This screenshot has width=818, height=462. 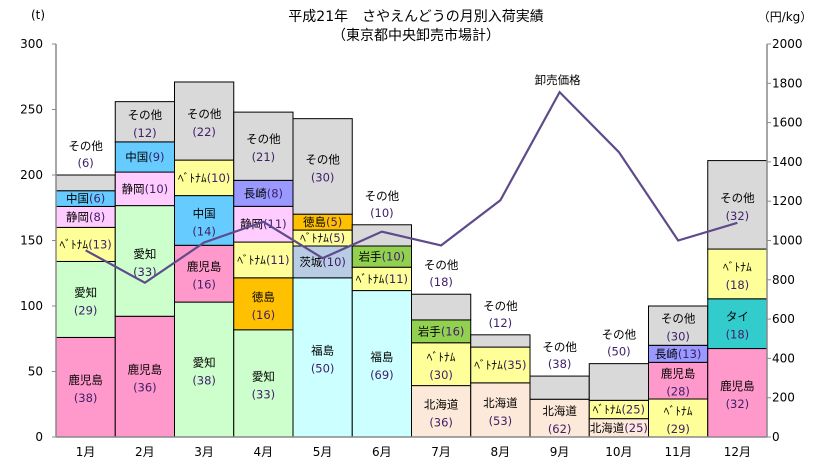 What do you see at coordinates (204, 452) in the screenshot?
I see `x-tick-label: 3月` at bounding box center [204, 452].